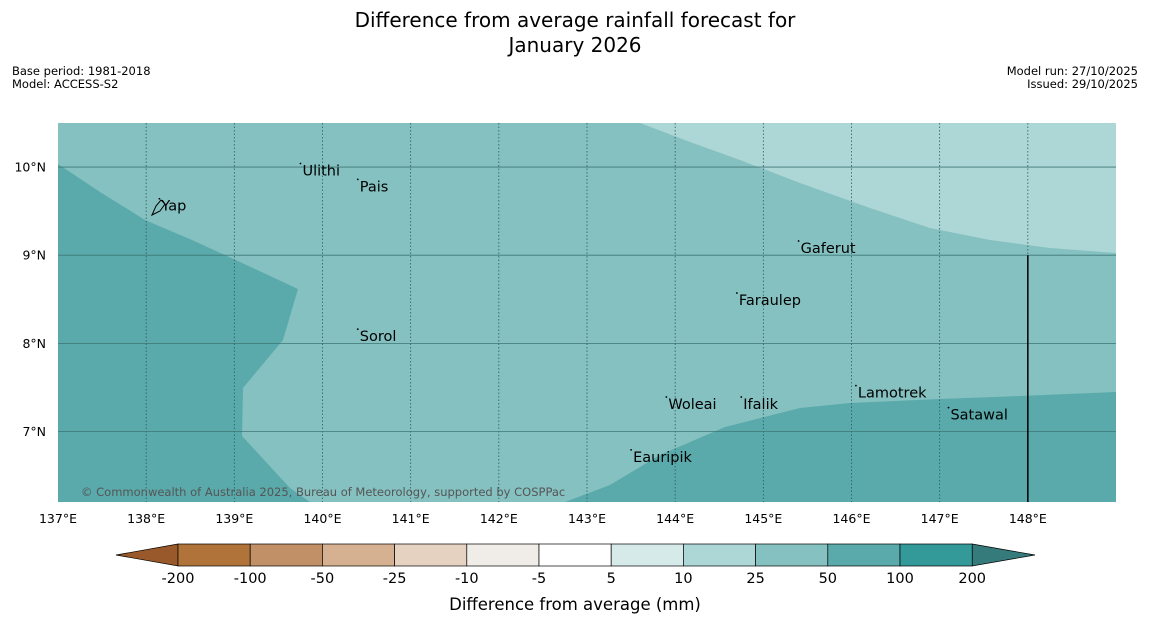 This screenshot has height=644, width=1150. Describe the element at coordinates (395, 579) in the screenshot. I see `legend-tick-label: -25` at that location.